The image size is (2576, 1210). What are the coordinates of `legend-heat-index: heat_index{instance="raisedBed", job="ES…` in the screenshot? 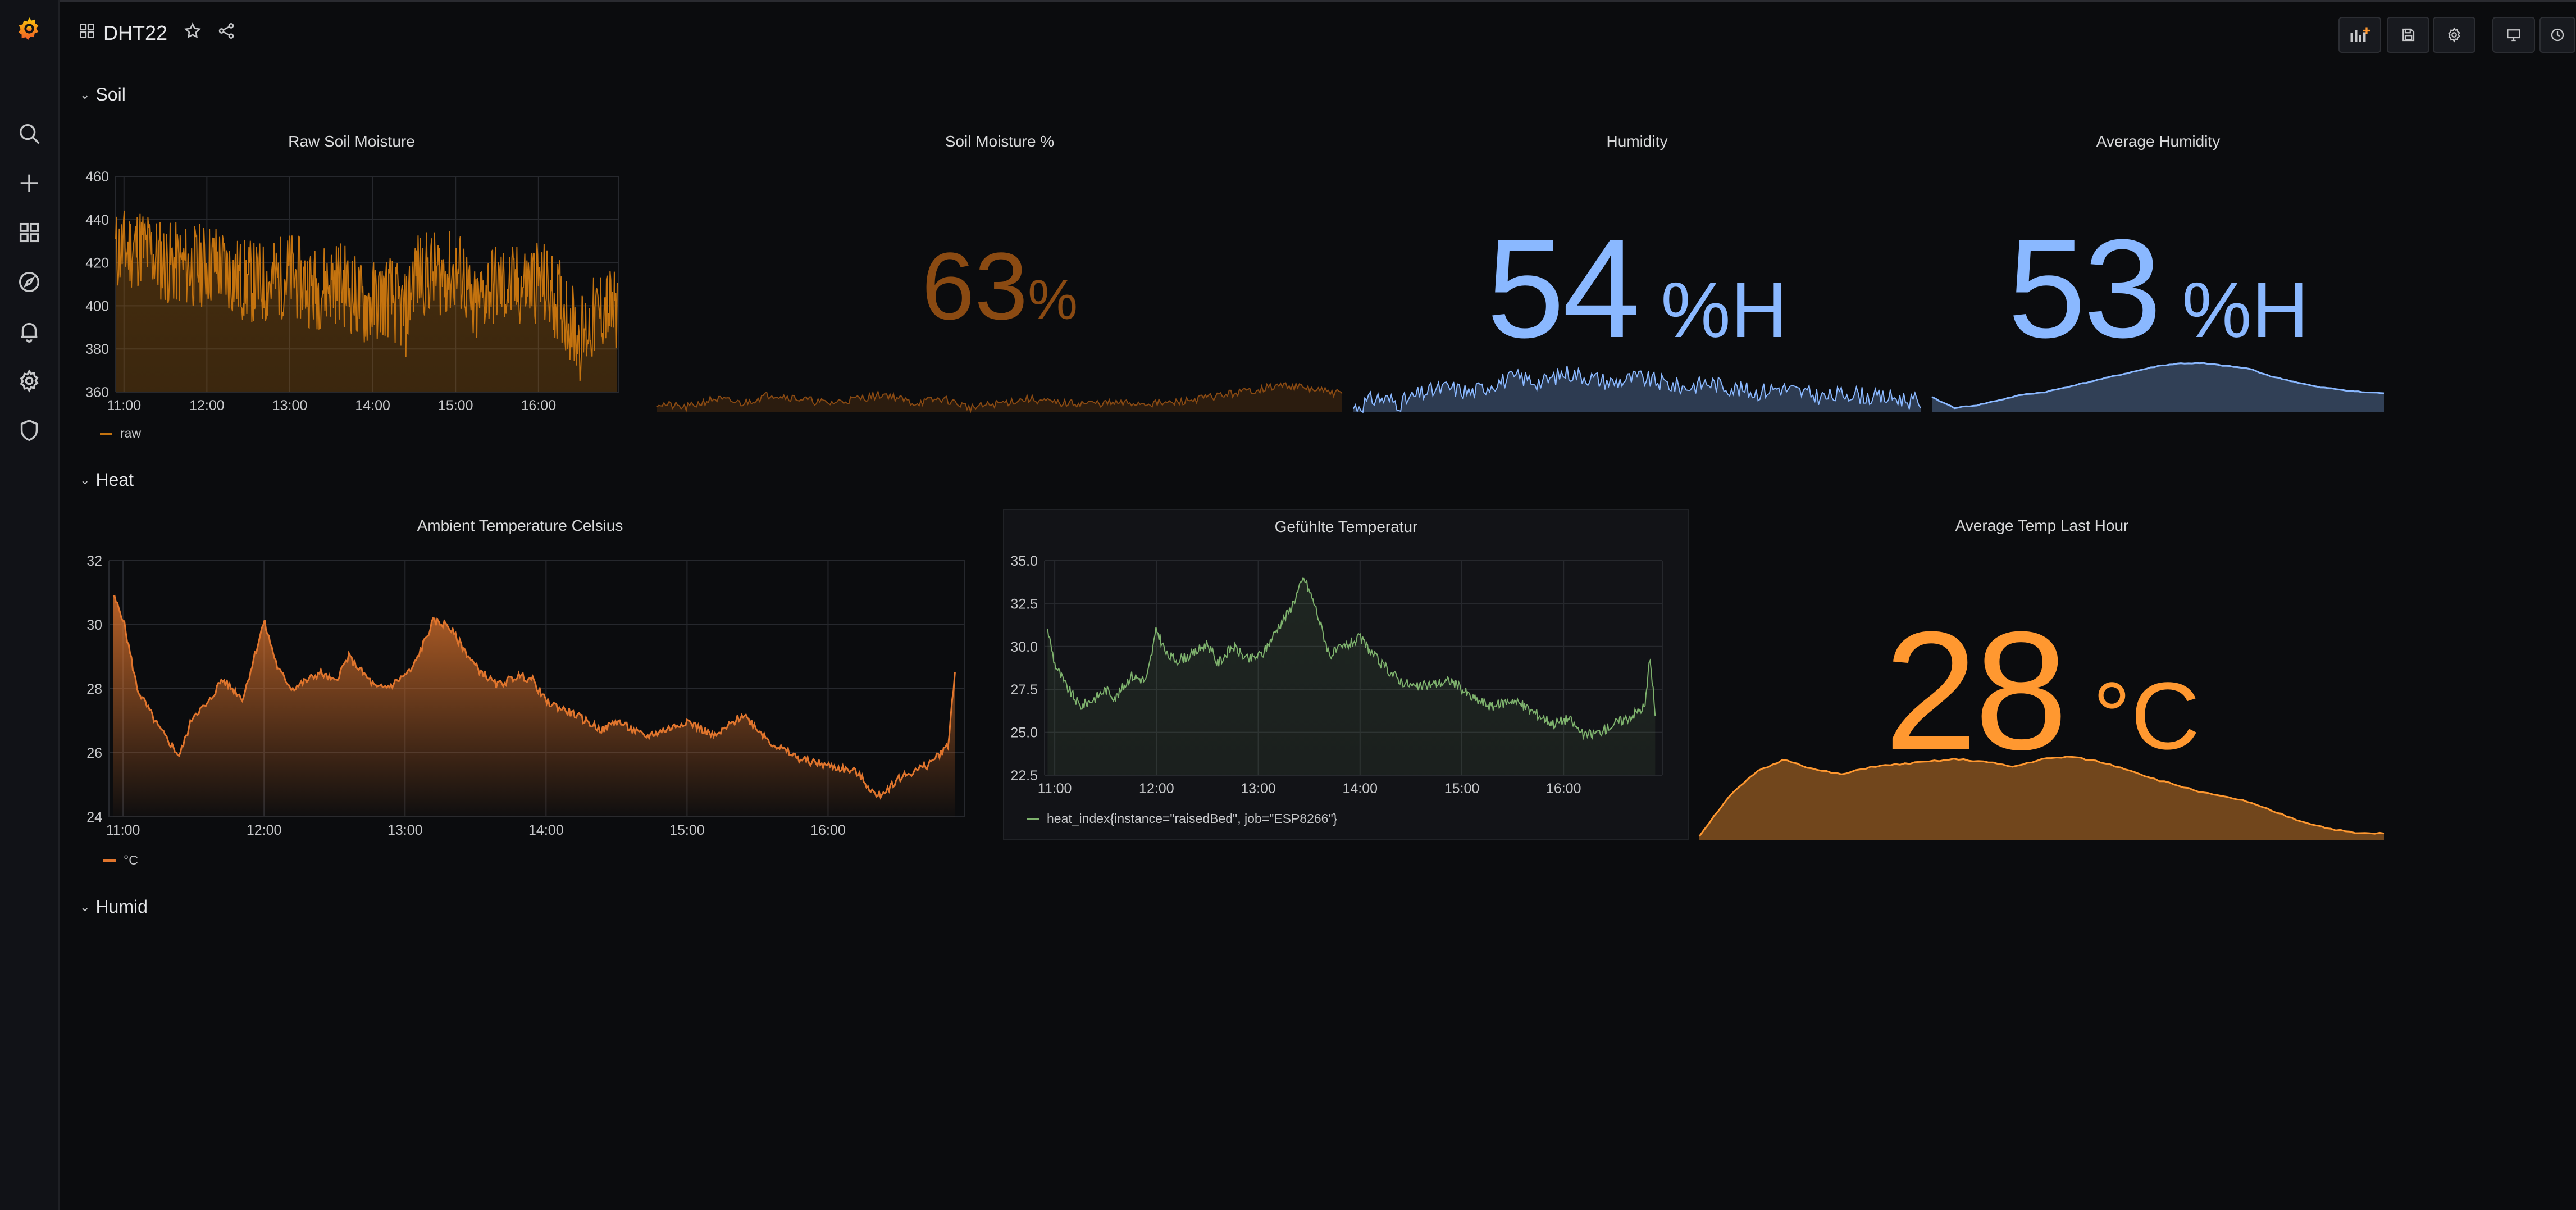 It's located at (1182, 819).